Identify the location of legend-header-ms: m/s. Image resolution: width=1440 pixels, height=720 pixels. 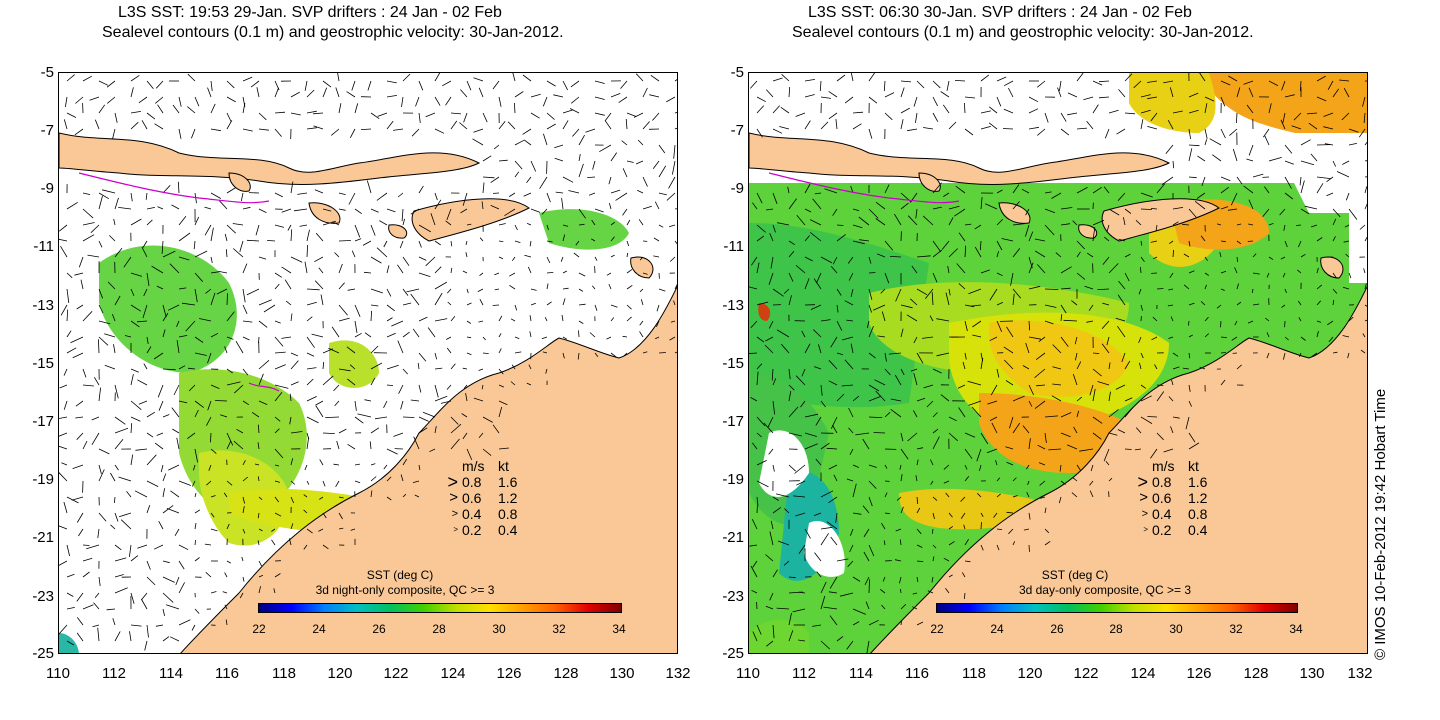
(1163, 466).